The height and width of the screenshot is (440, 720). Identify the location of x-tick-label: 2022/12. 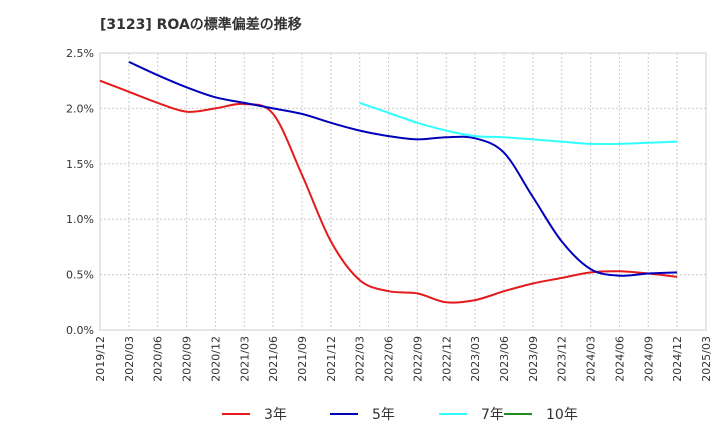
(446, 359).